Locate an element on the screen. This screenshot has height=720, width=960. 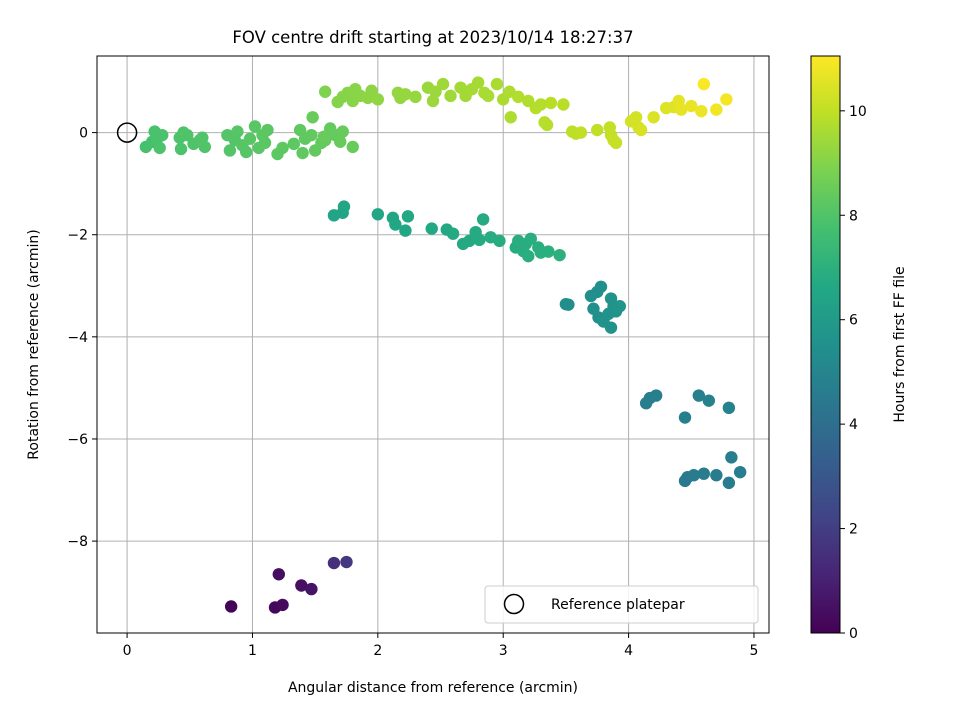
x-tick-label: 2 is located at coordinates (377, 651).